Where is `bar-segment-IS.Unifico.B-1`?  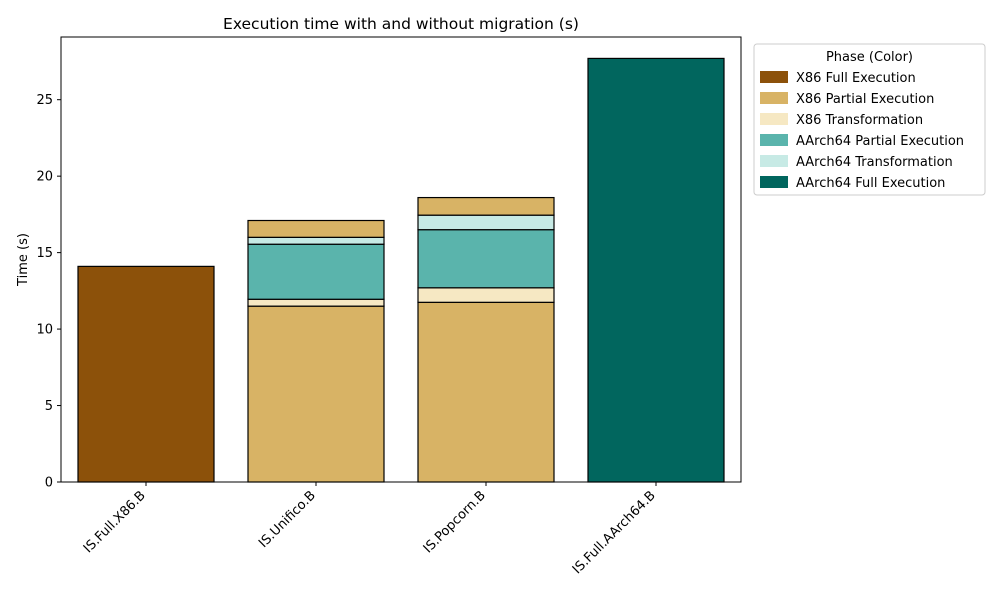 bar-segment-IS.Unifico.B-1 is located at coordinates (316, 394).